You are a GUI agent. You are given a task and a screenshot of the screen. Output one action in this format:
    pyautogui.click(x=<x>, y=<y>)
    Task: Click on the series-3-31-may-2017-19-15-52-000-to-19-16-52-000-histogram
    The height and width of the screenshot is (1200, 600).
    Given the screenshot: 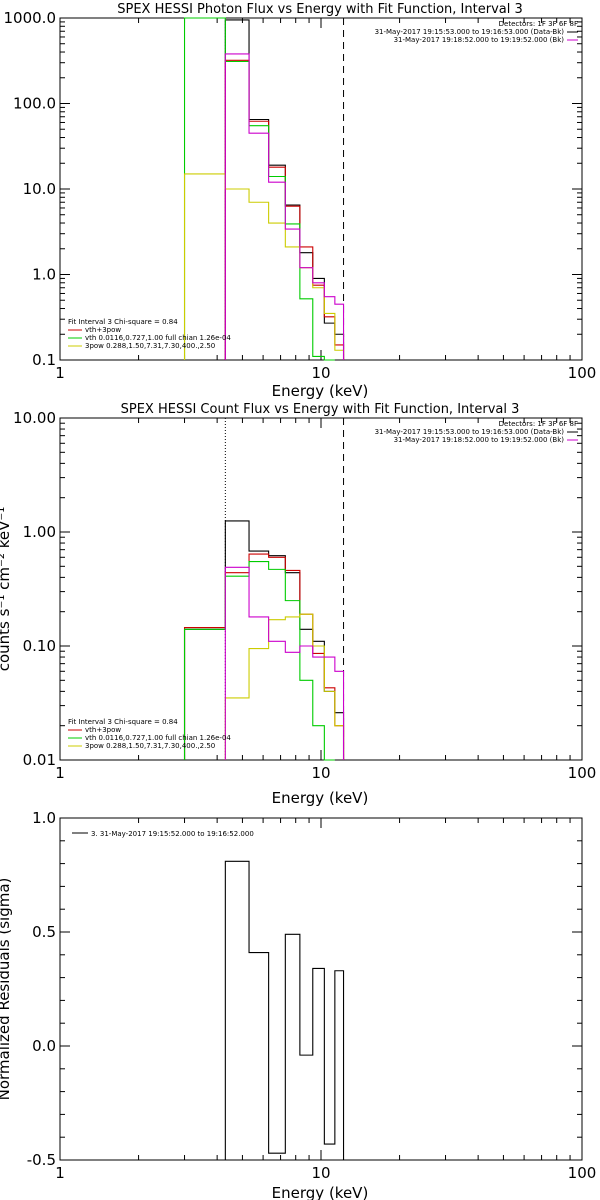 What is the action you would take?
    pyautogui.click(x=284, y=1010)
    